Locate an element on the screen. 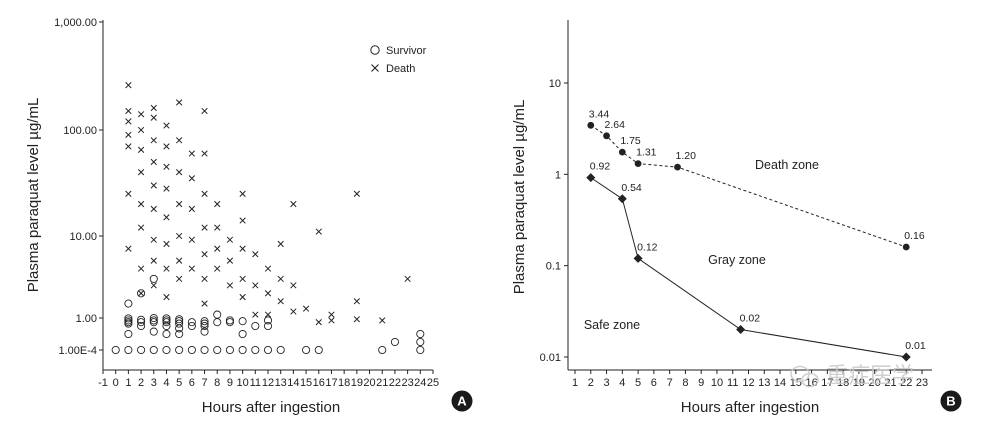 Image resolution: width=994 pixels, height=427 pixels. y-tick-label: 10.00 is located at coordinates (83, 237).